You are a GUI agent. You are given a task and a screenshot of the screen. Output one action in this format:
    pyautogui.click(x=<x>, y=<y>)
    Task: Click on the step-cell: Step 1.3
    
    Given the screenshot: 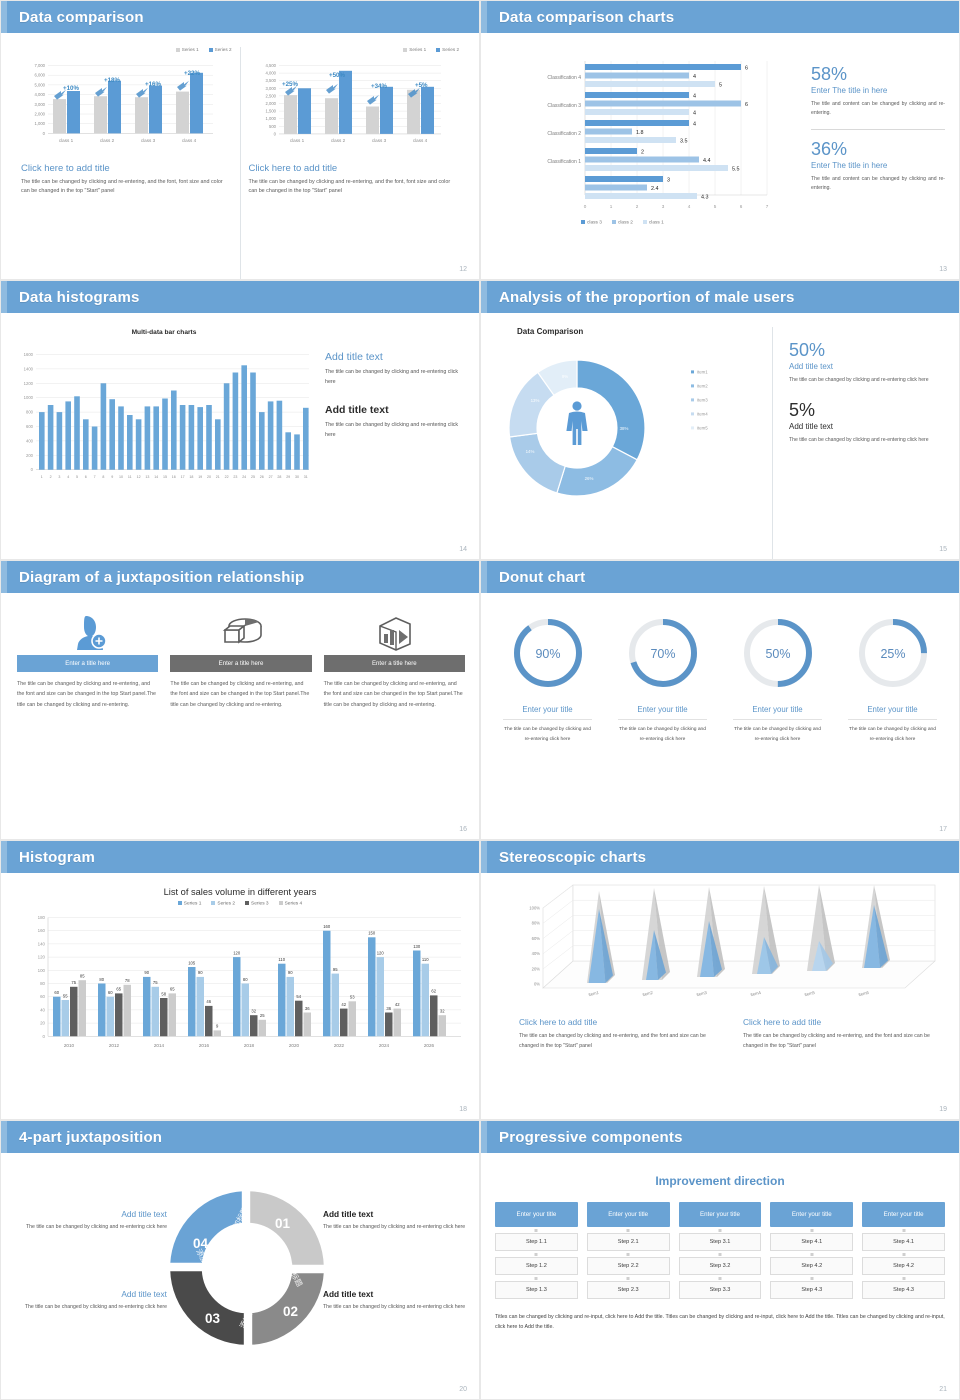 What is the action you would take?
    pyautogui.click(x=536, y=1290)
    